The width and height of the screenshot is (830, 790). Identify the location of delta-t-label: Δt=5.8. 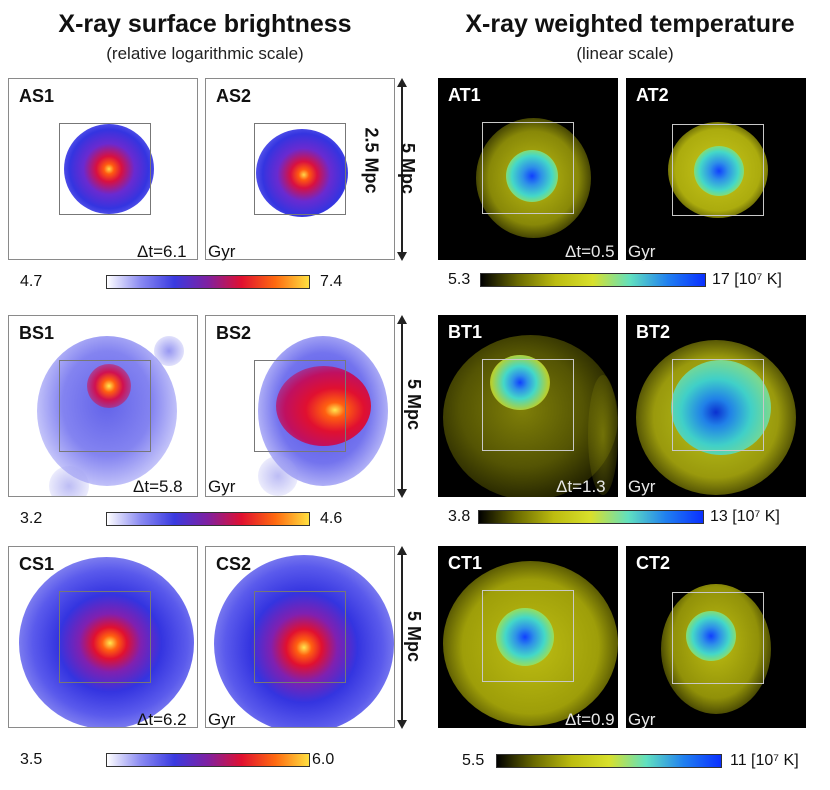
(158, 486).